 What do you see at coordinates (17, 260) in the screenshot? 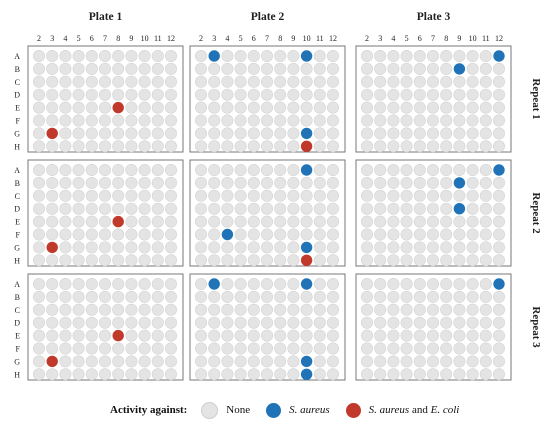
I see `row-tick-label: H` at bounding box center [17, 260].